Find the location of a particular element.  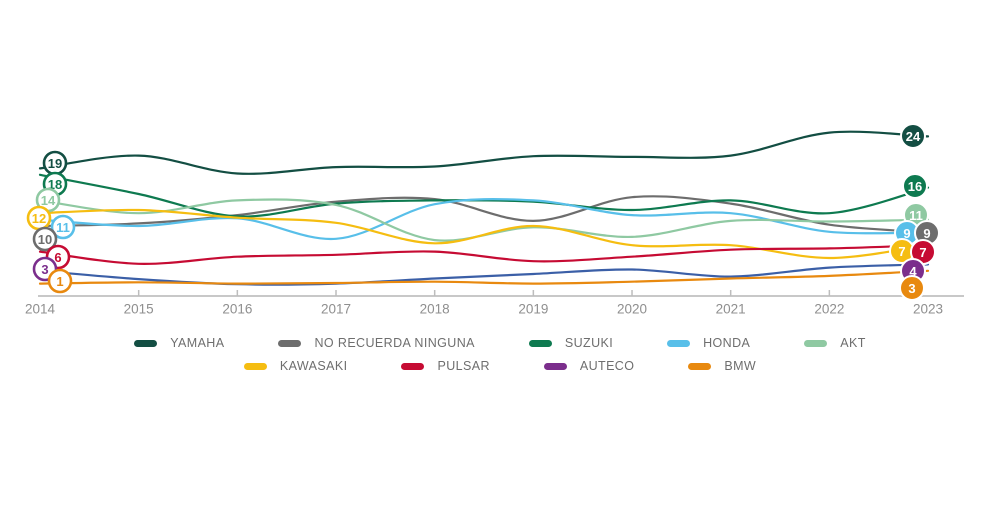

x-axis-label-2016: 2016 is located at coordinates (237, 309).